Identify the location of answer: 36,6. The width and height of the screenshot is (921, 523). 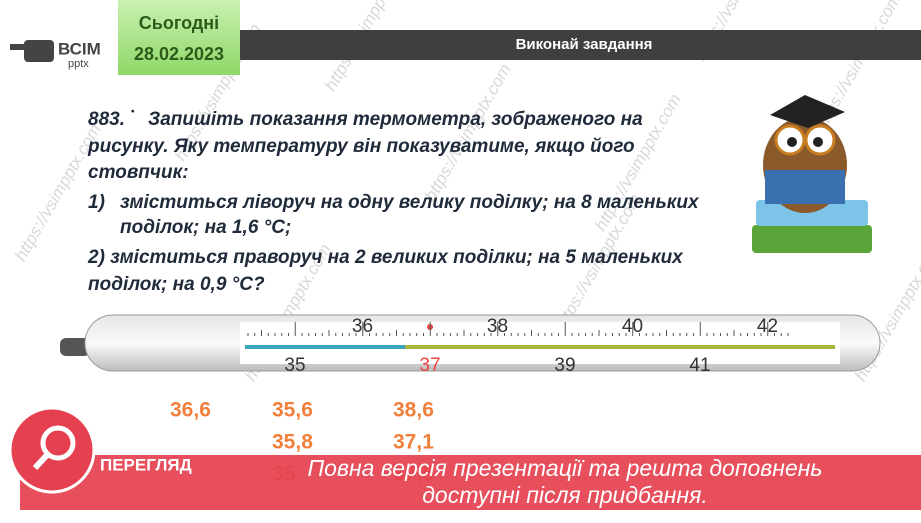
(190, 410).